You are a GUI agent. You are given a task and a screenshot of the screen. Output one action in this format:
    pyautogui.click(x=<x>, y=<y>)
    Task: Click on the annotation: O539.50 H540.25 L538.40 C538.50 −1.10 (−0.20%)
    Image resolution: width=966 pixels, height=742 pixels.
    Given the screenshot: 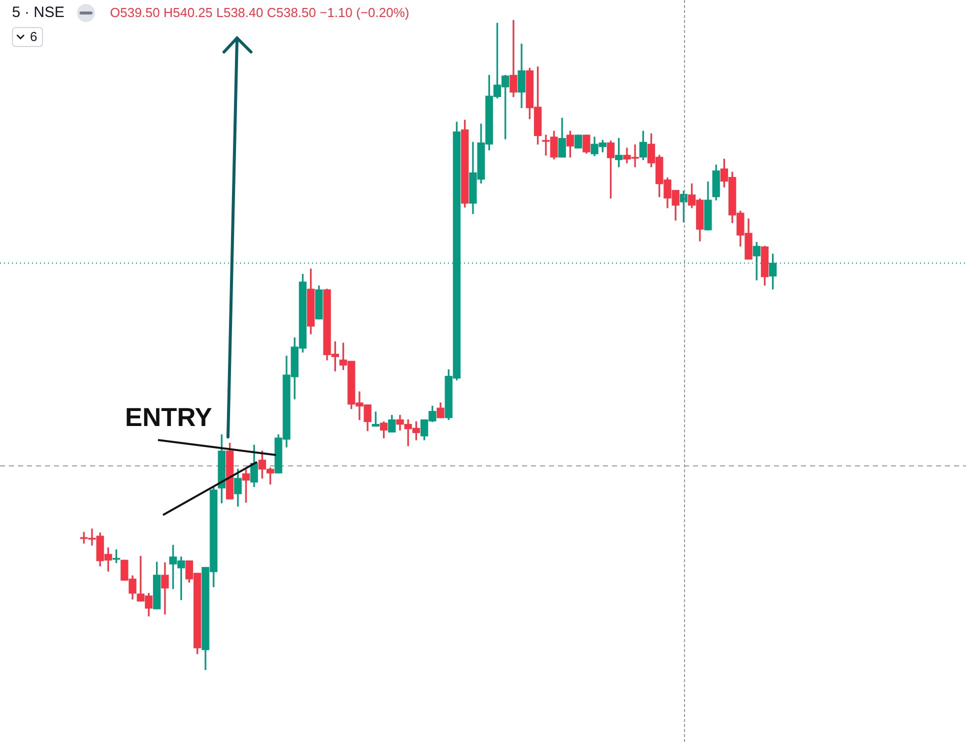 What is the action you would take?
    pyautogui.click(x=260, y=12)
    